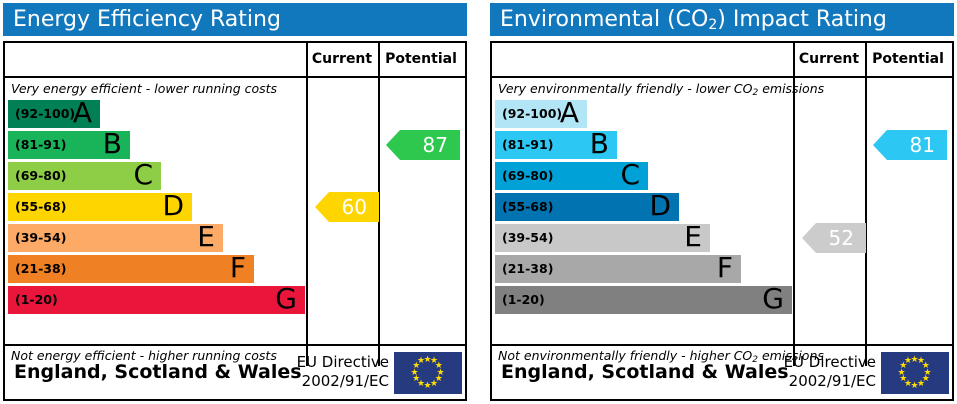 The width and height of the screenshot is (957, 404). Describe the element at coordinates (866, 204) in the screenshot. I see `divider-potential-right` at that location.